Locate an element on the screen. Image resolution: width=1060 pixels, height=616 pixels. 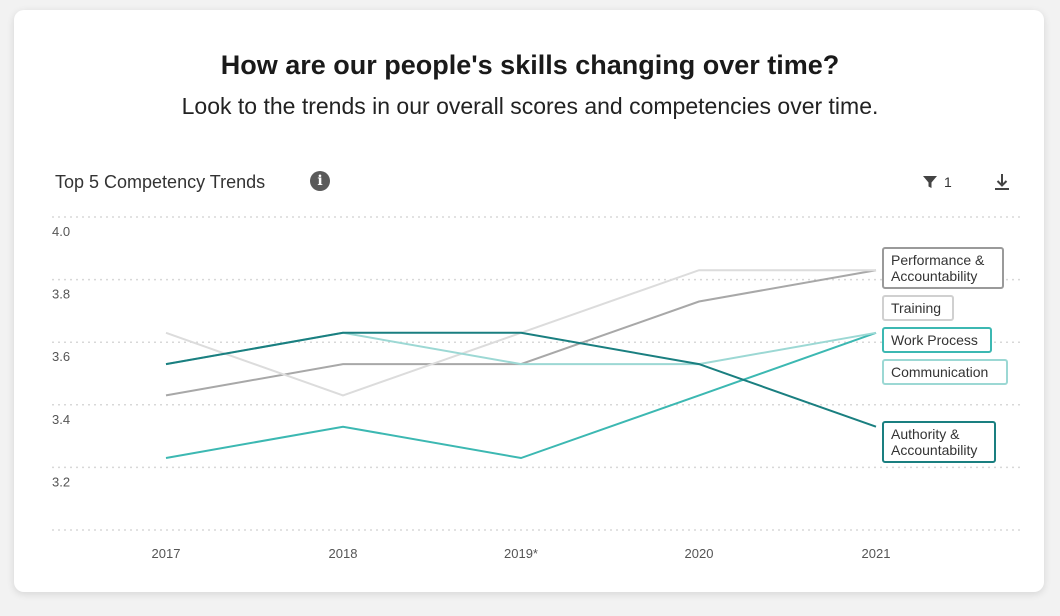
x-tick-label: 2019* is located at coordinates (521, 553).